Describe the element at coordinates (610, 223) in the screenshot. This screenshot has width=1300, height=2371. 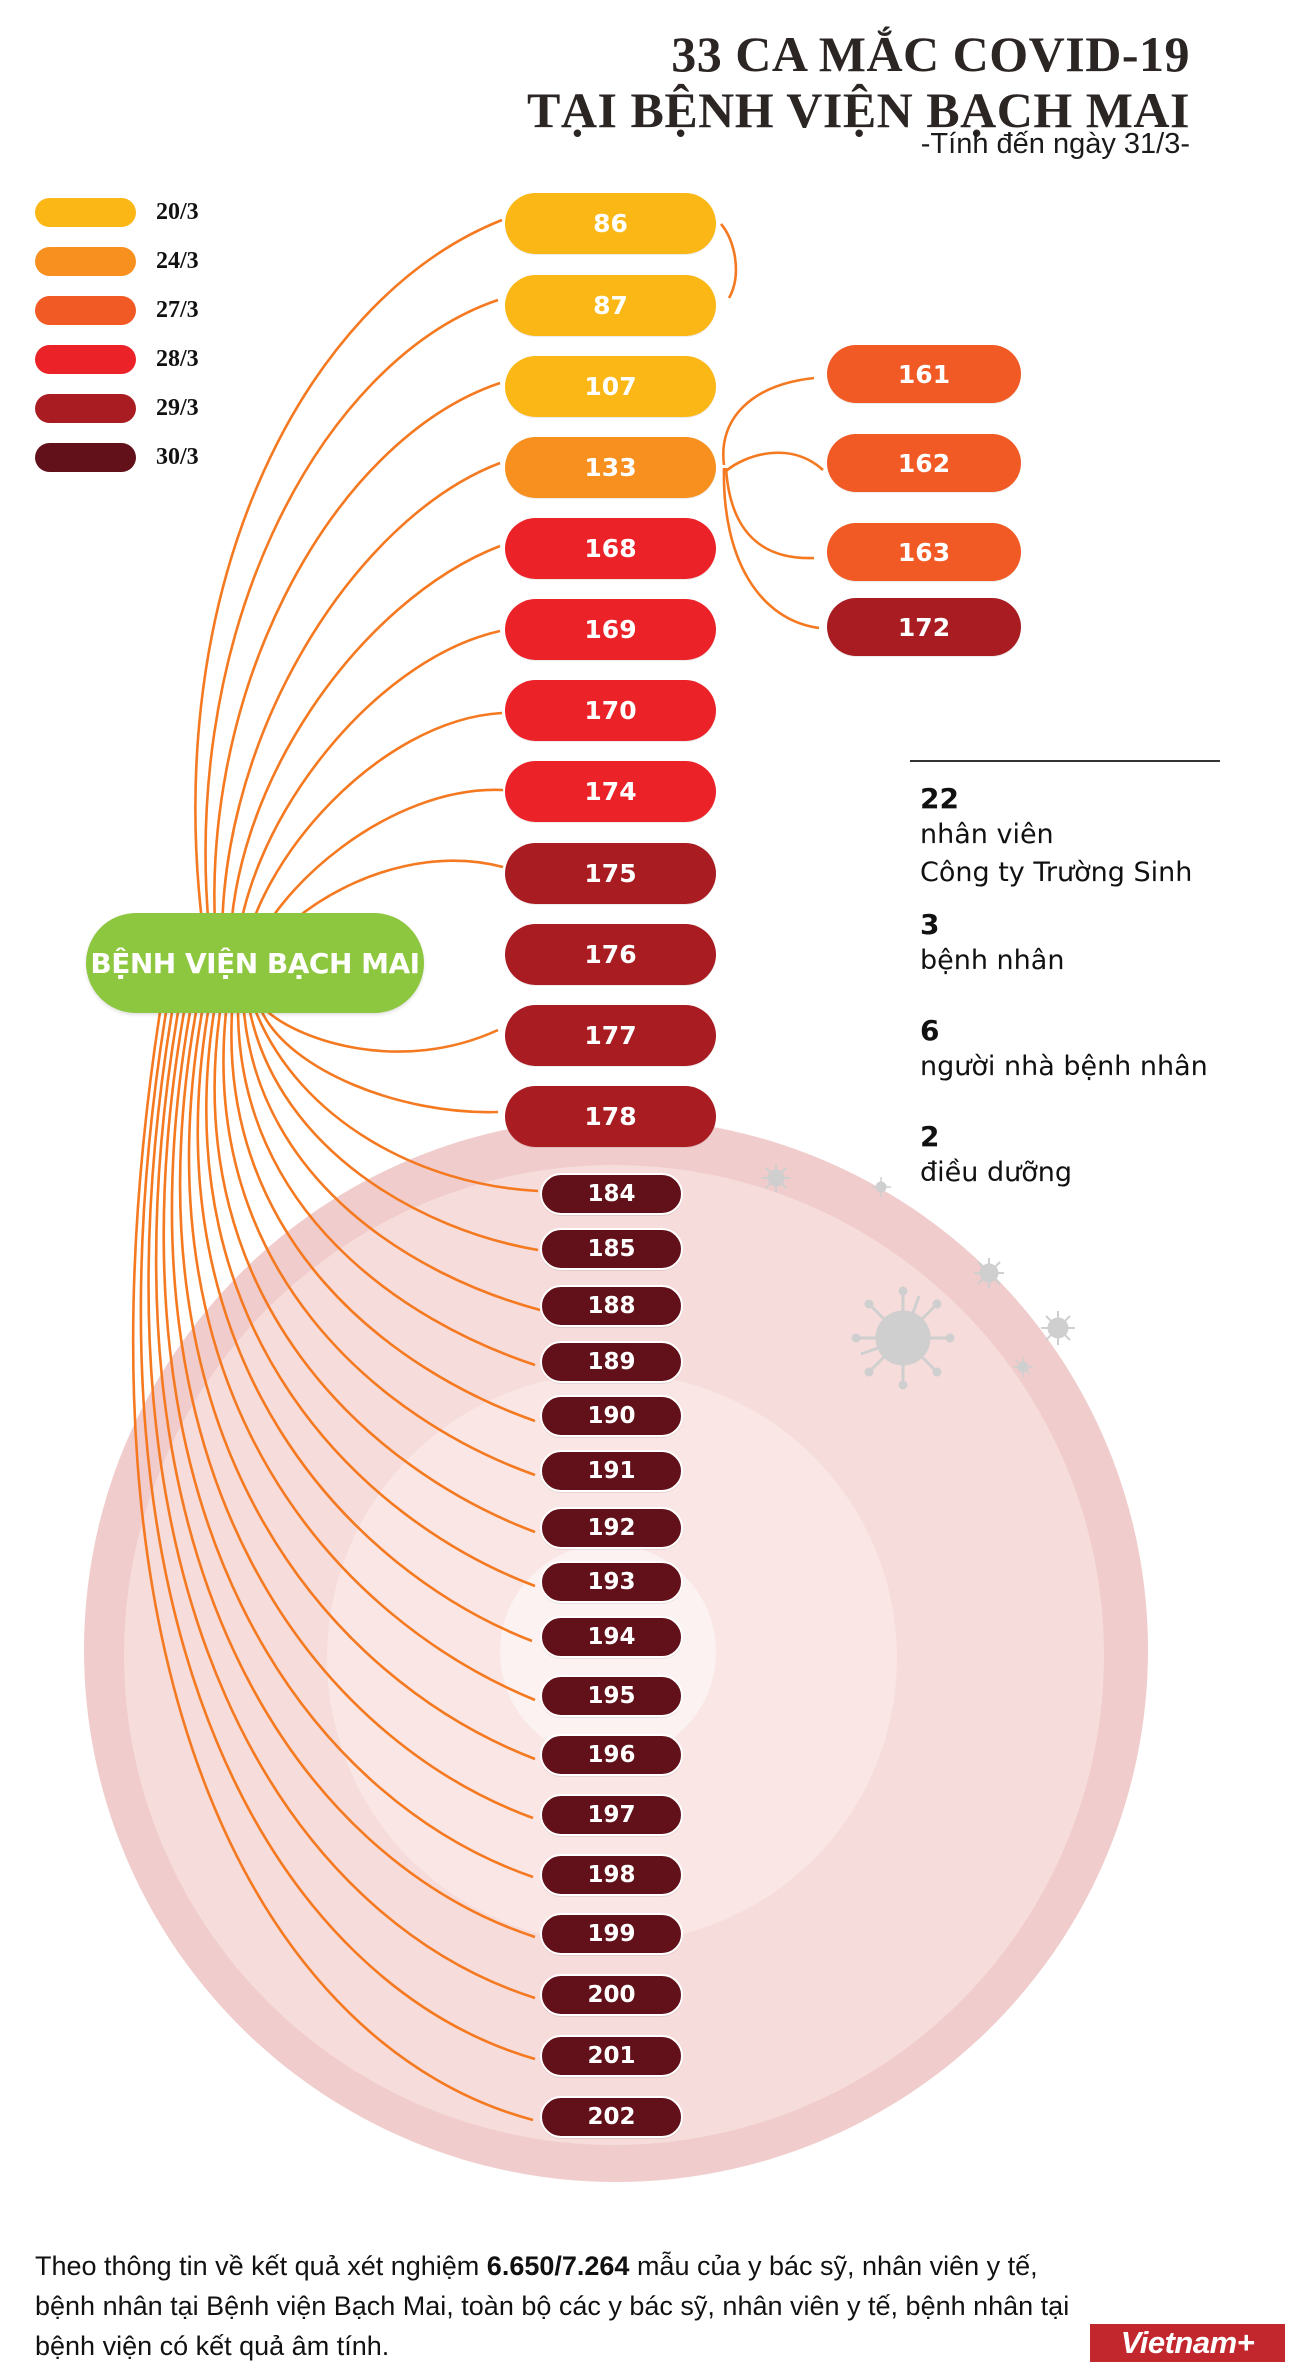
I see `case-pill-86: 86` at that location.